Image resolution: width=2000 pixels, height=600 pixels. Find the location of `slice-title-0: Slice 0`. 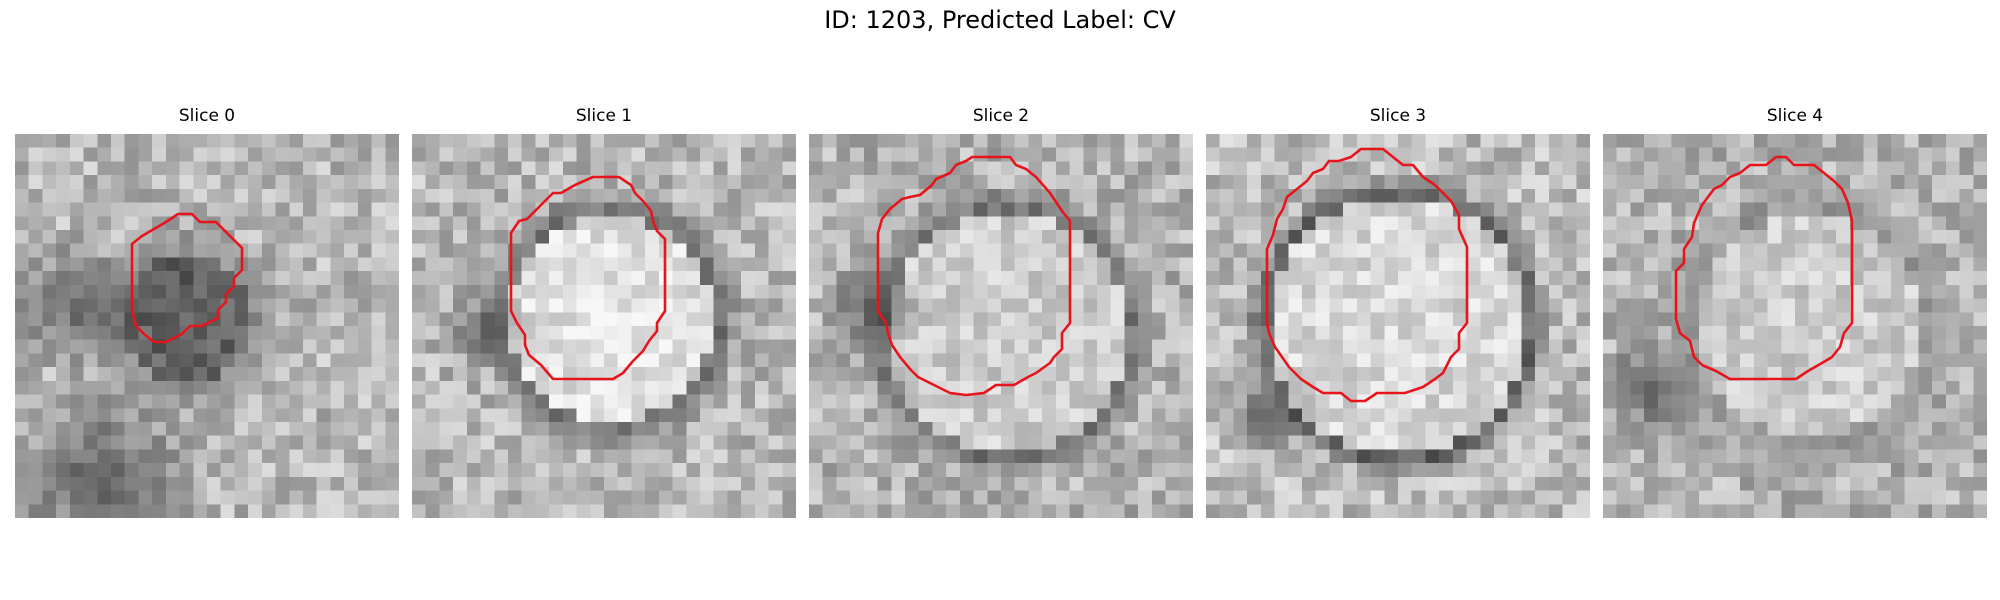

slice-title-0: Slice 0 is located at coordinates (207, 116).